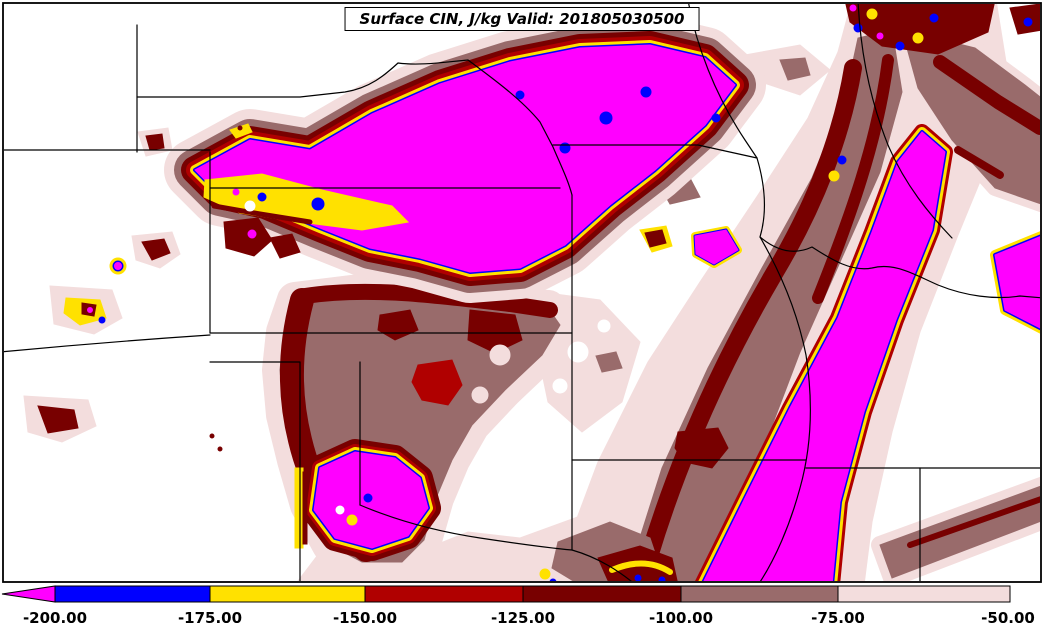 The width and height of the screenshot is (1044, 633). What do you see at coordinates (262, 214) in the screenshot?
I see `darkred-streak` at bounding box center [262, 214].